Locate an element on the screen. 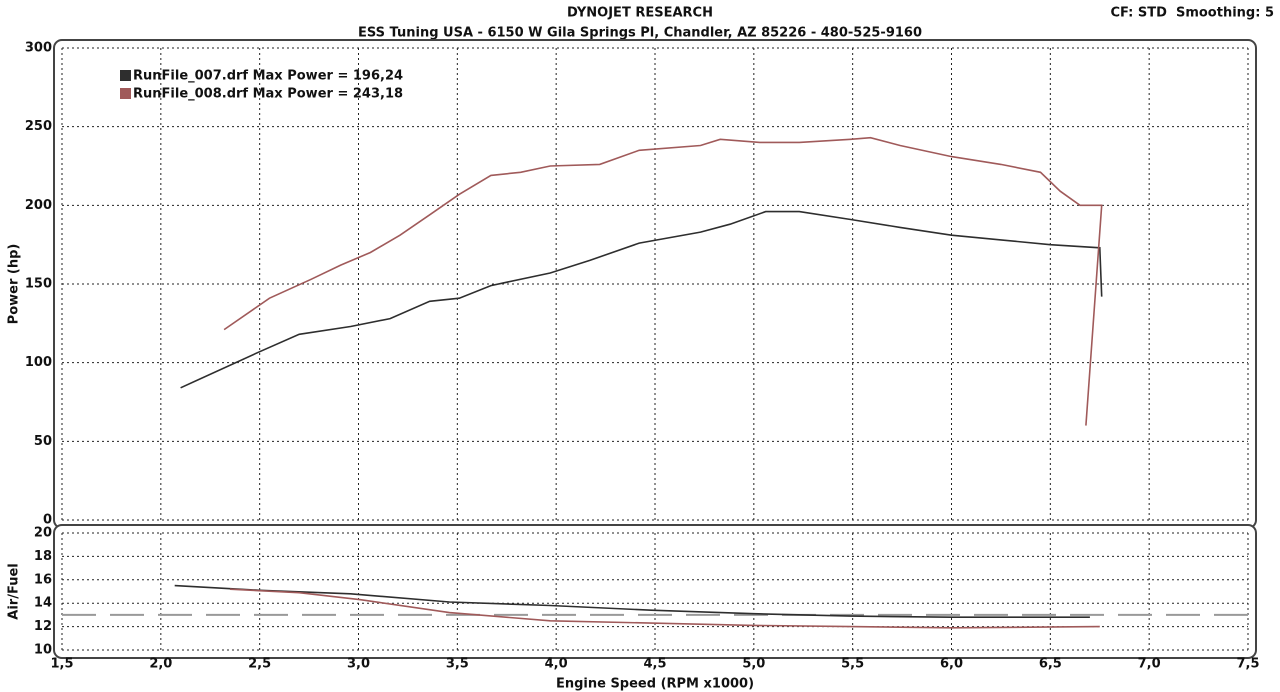 The image size is (1280, 692). y-tick-label: 250 is located at coordinates (38, 126).